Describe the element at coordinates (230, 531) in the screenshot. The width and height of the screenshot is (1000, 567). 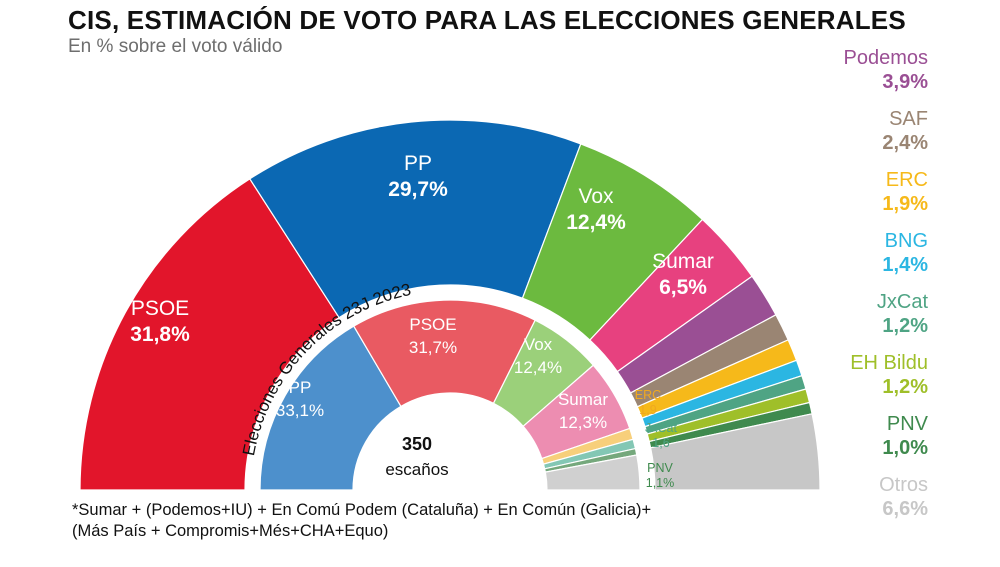
I see `footnote-line-2: (Más País + Compromis+Més+CHA+Equo)` at that location.